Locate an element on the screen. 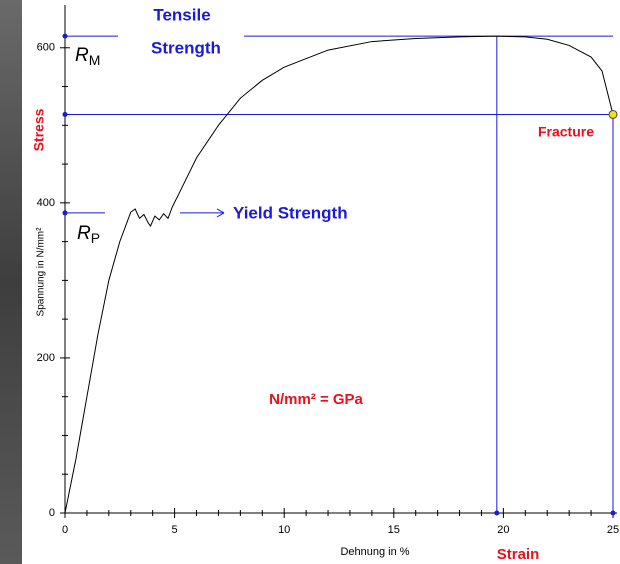 This screenshot has width=620, height=564. y-tick-label: 200 is located at coordinates (46, 358).